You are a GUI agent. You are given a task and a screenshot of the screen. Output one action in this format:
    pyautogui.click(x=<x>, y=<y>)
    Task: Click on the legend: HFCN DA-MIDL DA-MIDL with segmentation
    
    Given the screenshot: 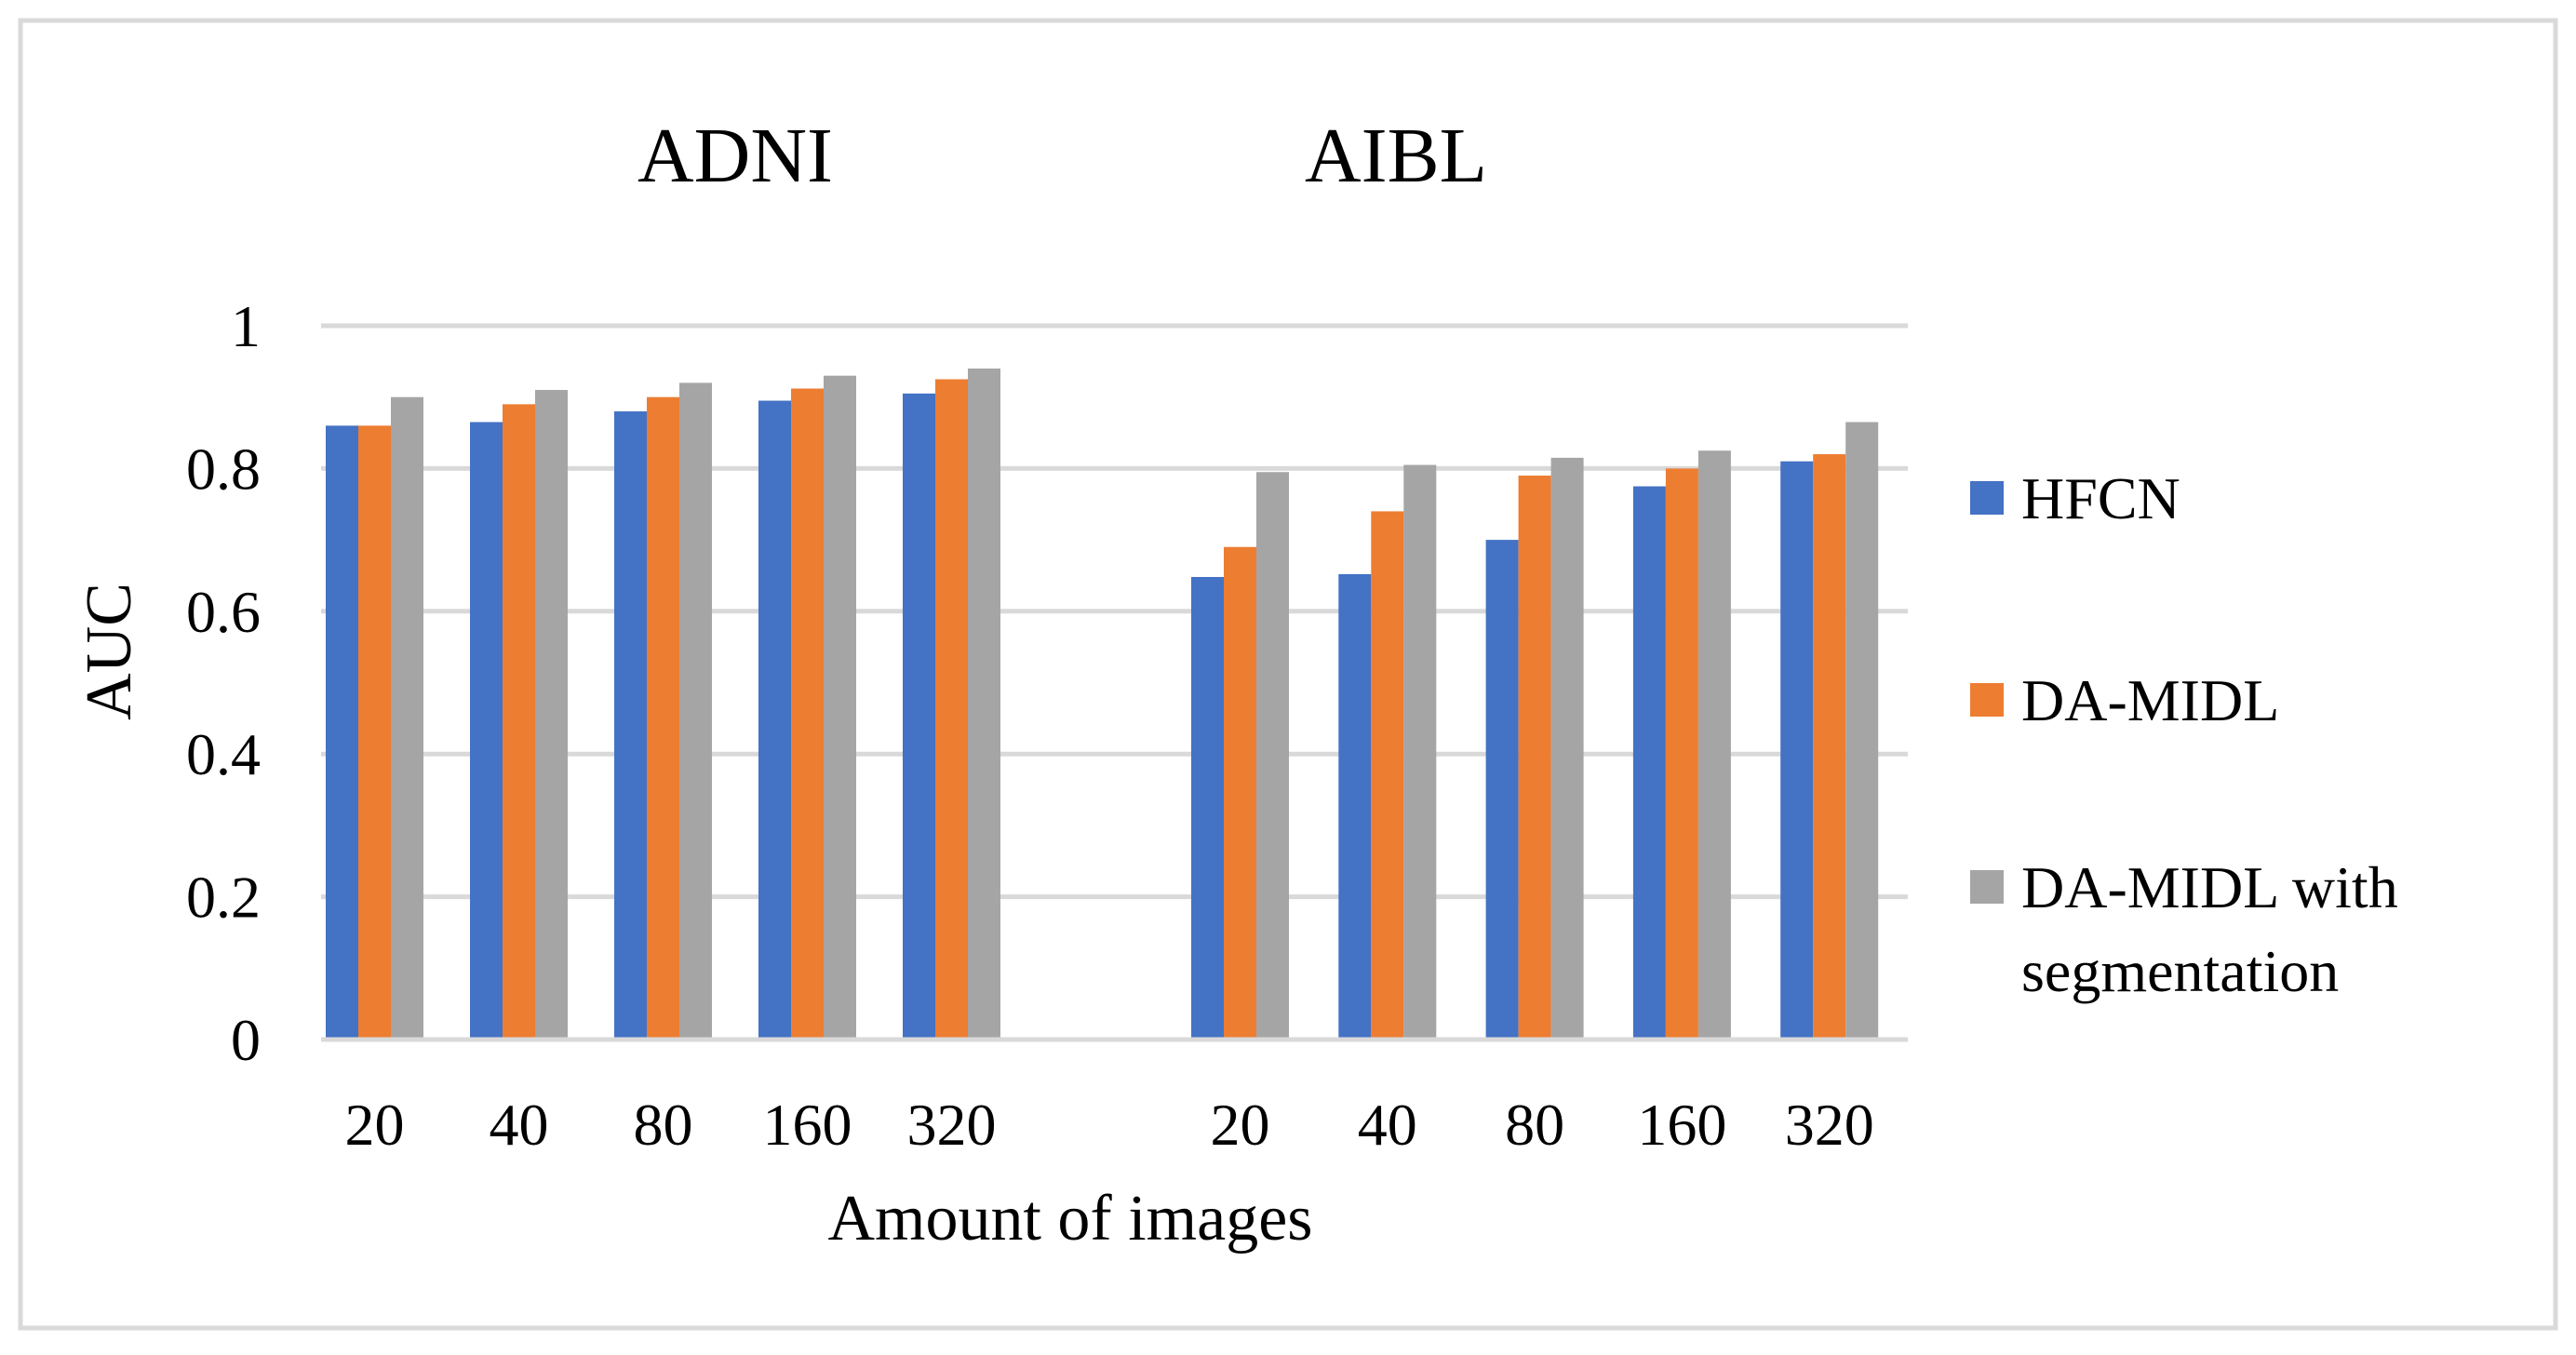 What is the action you would take?
    pyautogui.click(x=2184, y=735)
    